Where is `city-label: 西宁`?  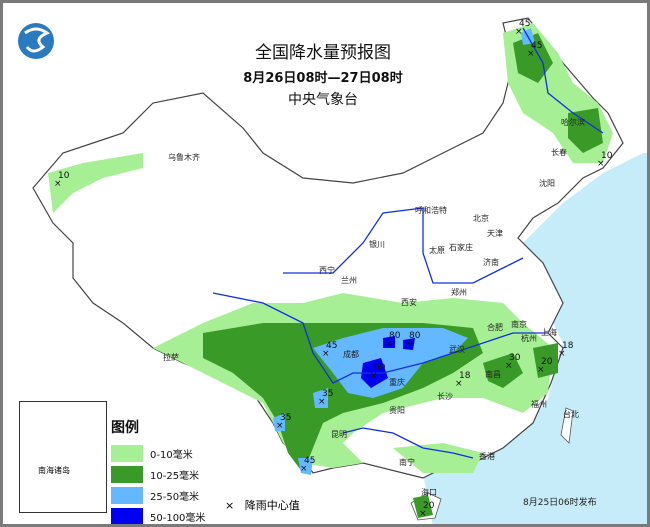 city-label: 西宁 is located at coordinates (327, 270).